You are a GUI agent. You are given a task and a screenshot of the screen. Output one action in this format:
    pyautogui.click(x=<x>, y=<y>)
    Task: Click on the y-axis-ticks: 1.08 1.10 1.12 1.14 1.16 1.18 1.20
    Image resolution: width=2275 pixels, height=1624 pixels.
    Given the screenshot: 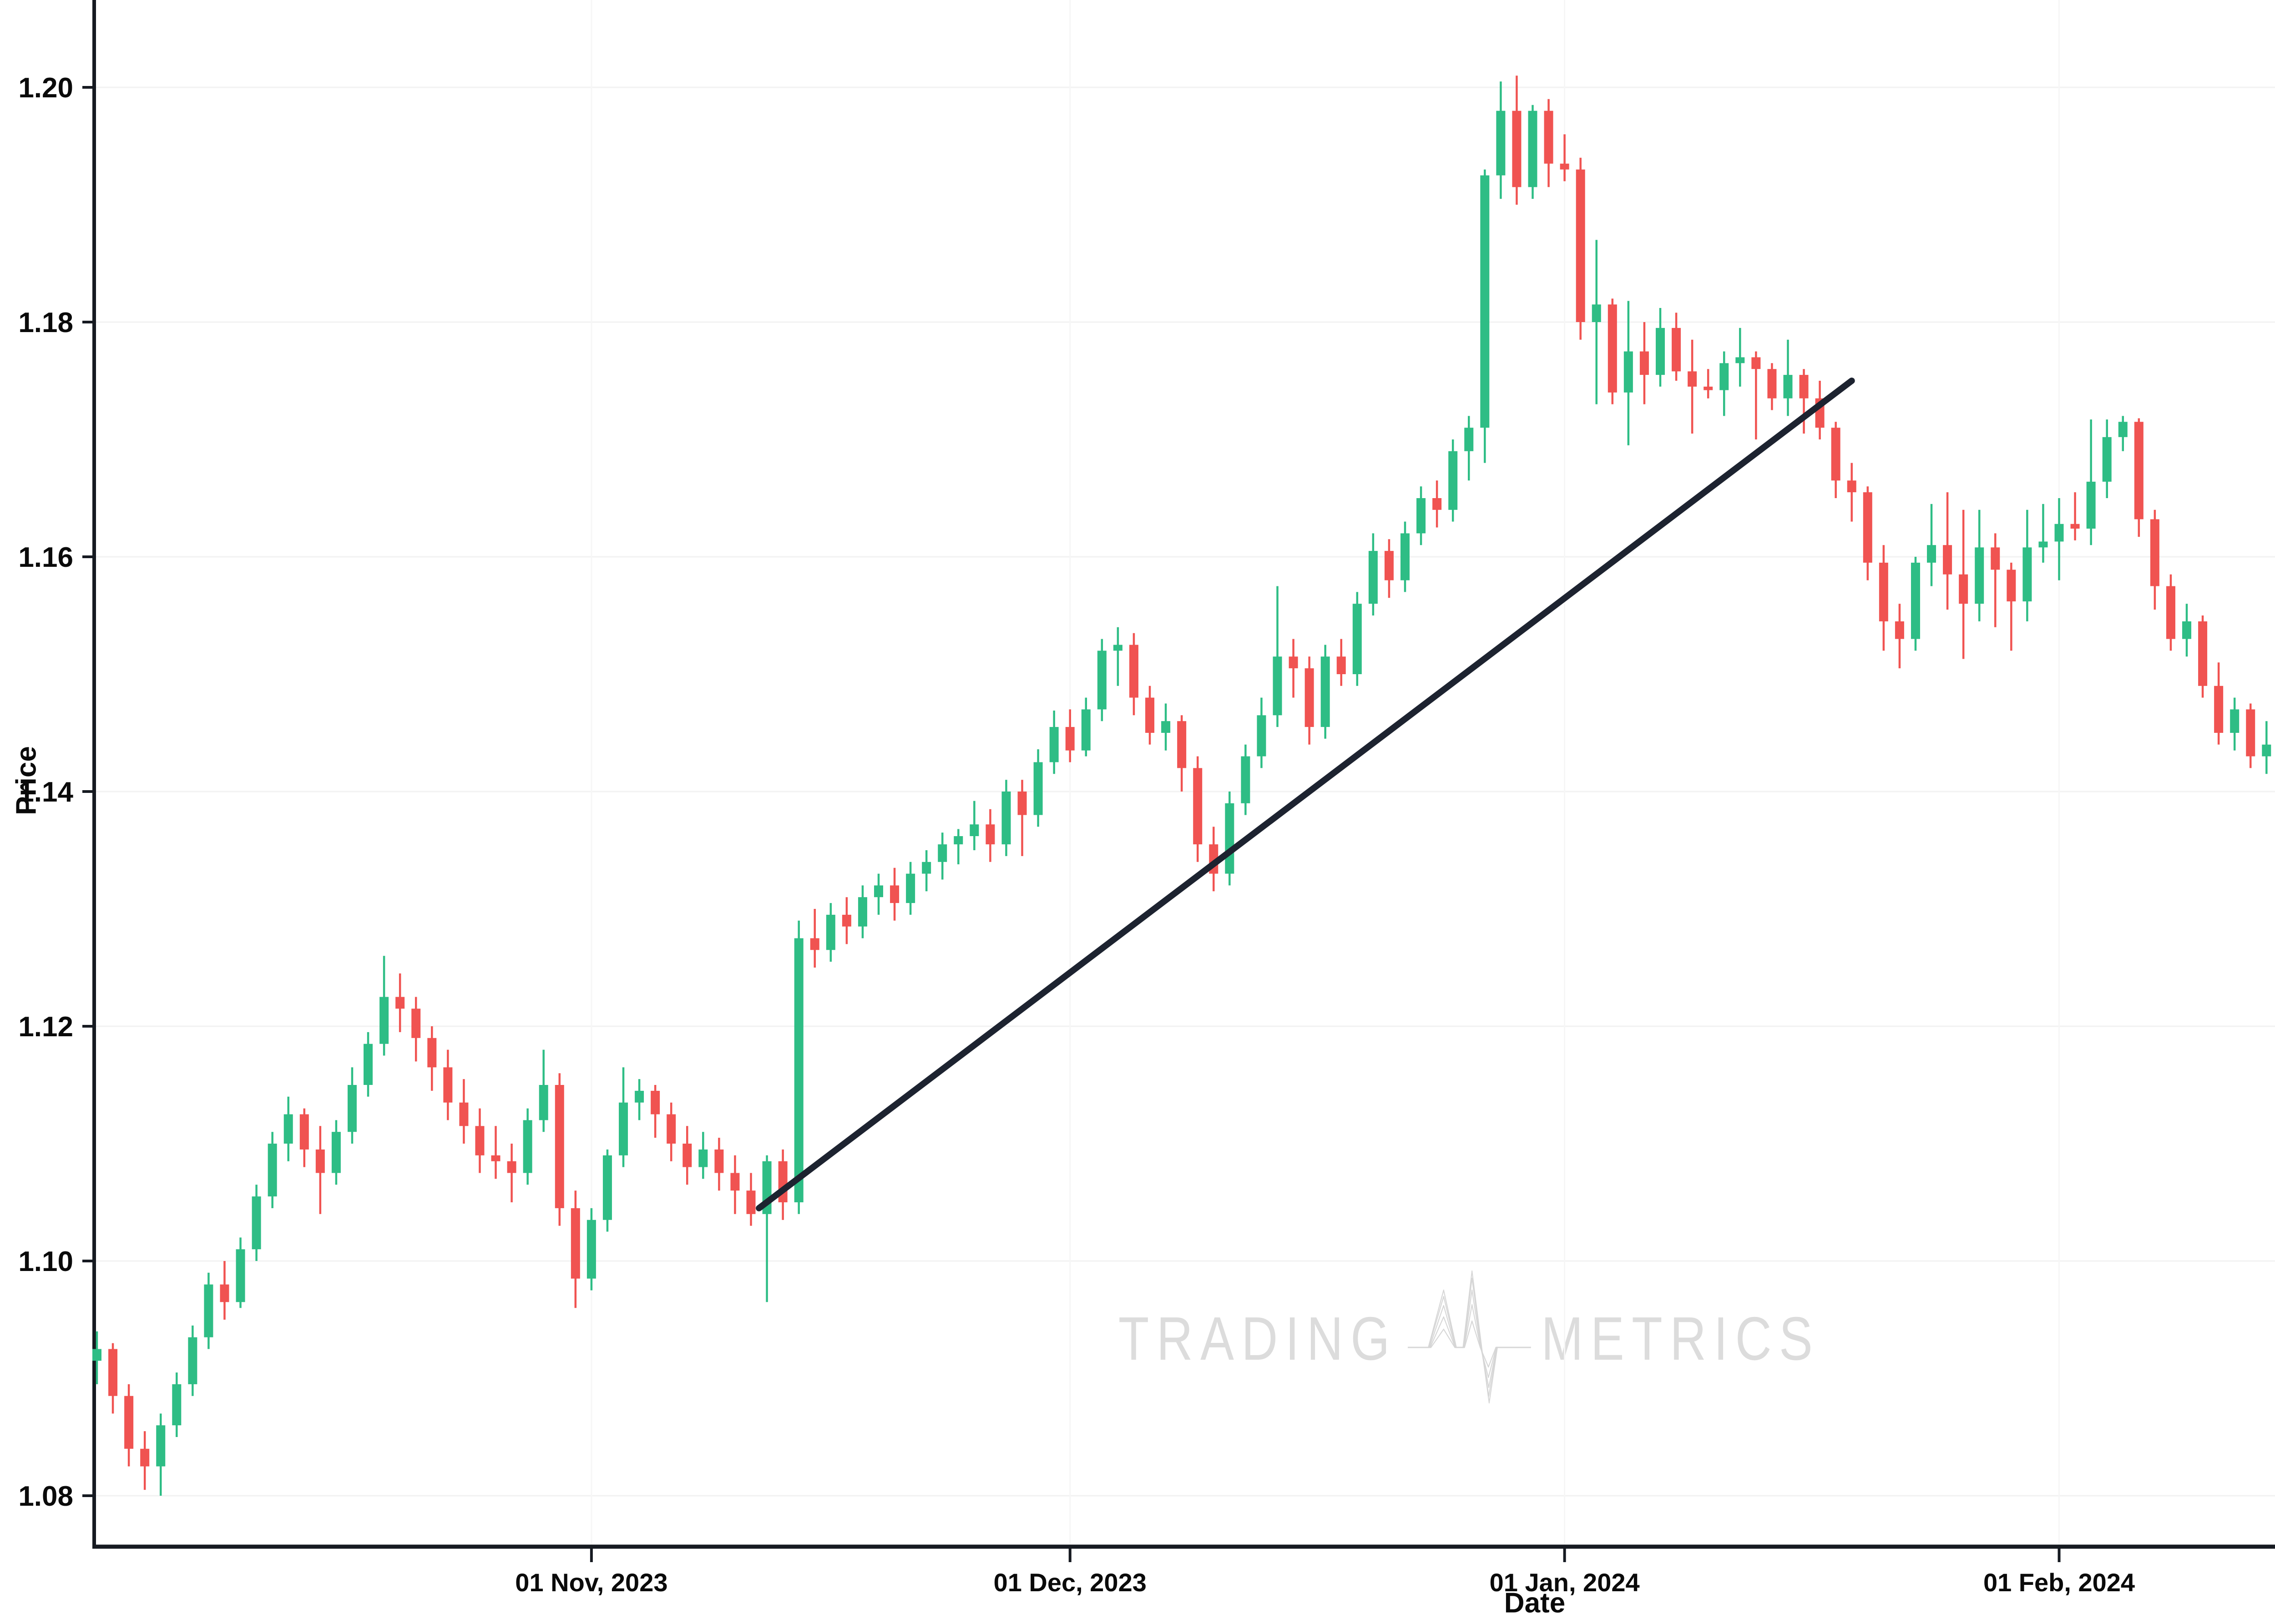 What is the action you would take?
    pyautogui.click(x=56, y=792)
    